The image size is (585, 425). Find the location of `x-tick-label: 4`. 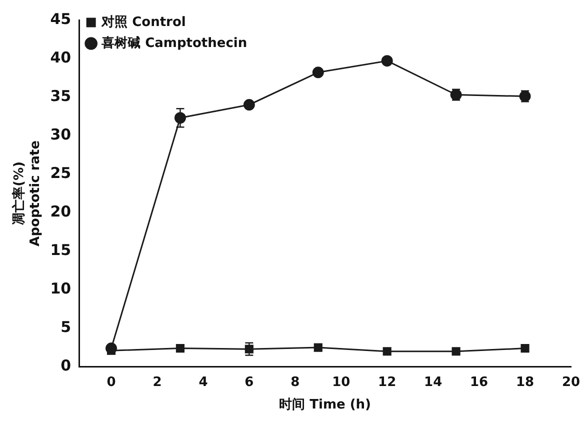

x-tick-label: 4 is located at coordinates (203, 382).